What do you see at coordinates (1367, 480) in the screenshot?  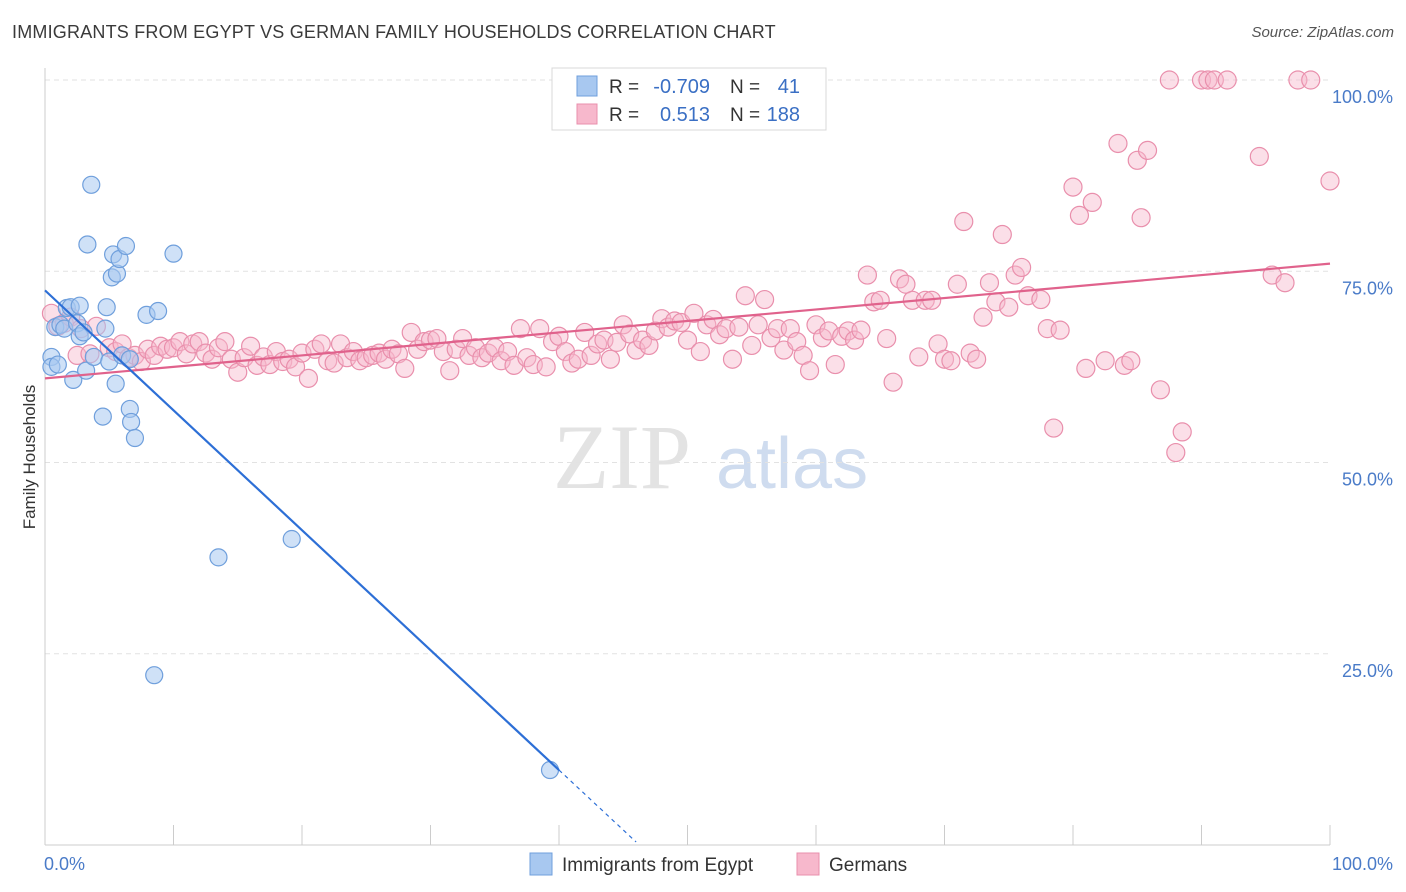 I see `y-tick-label: 50.0%` at bounding box center [1367, 480].